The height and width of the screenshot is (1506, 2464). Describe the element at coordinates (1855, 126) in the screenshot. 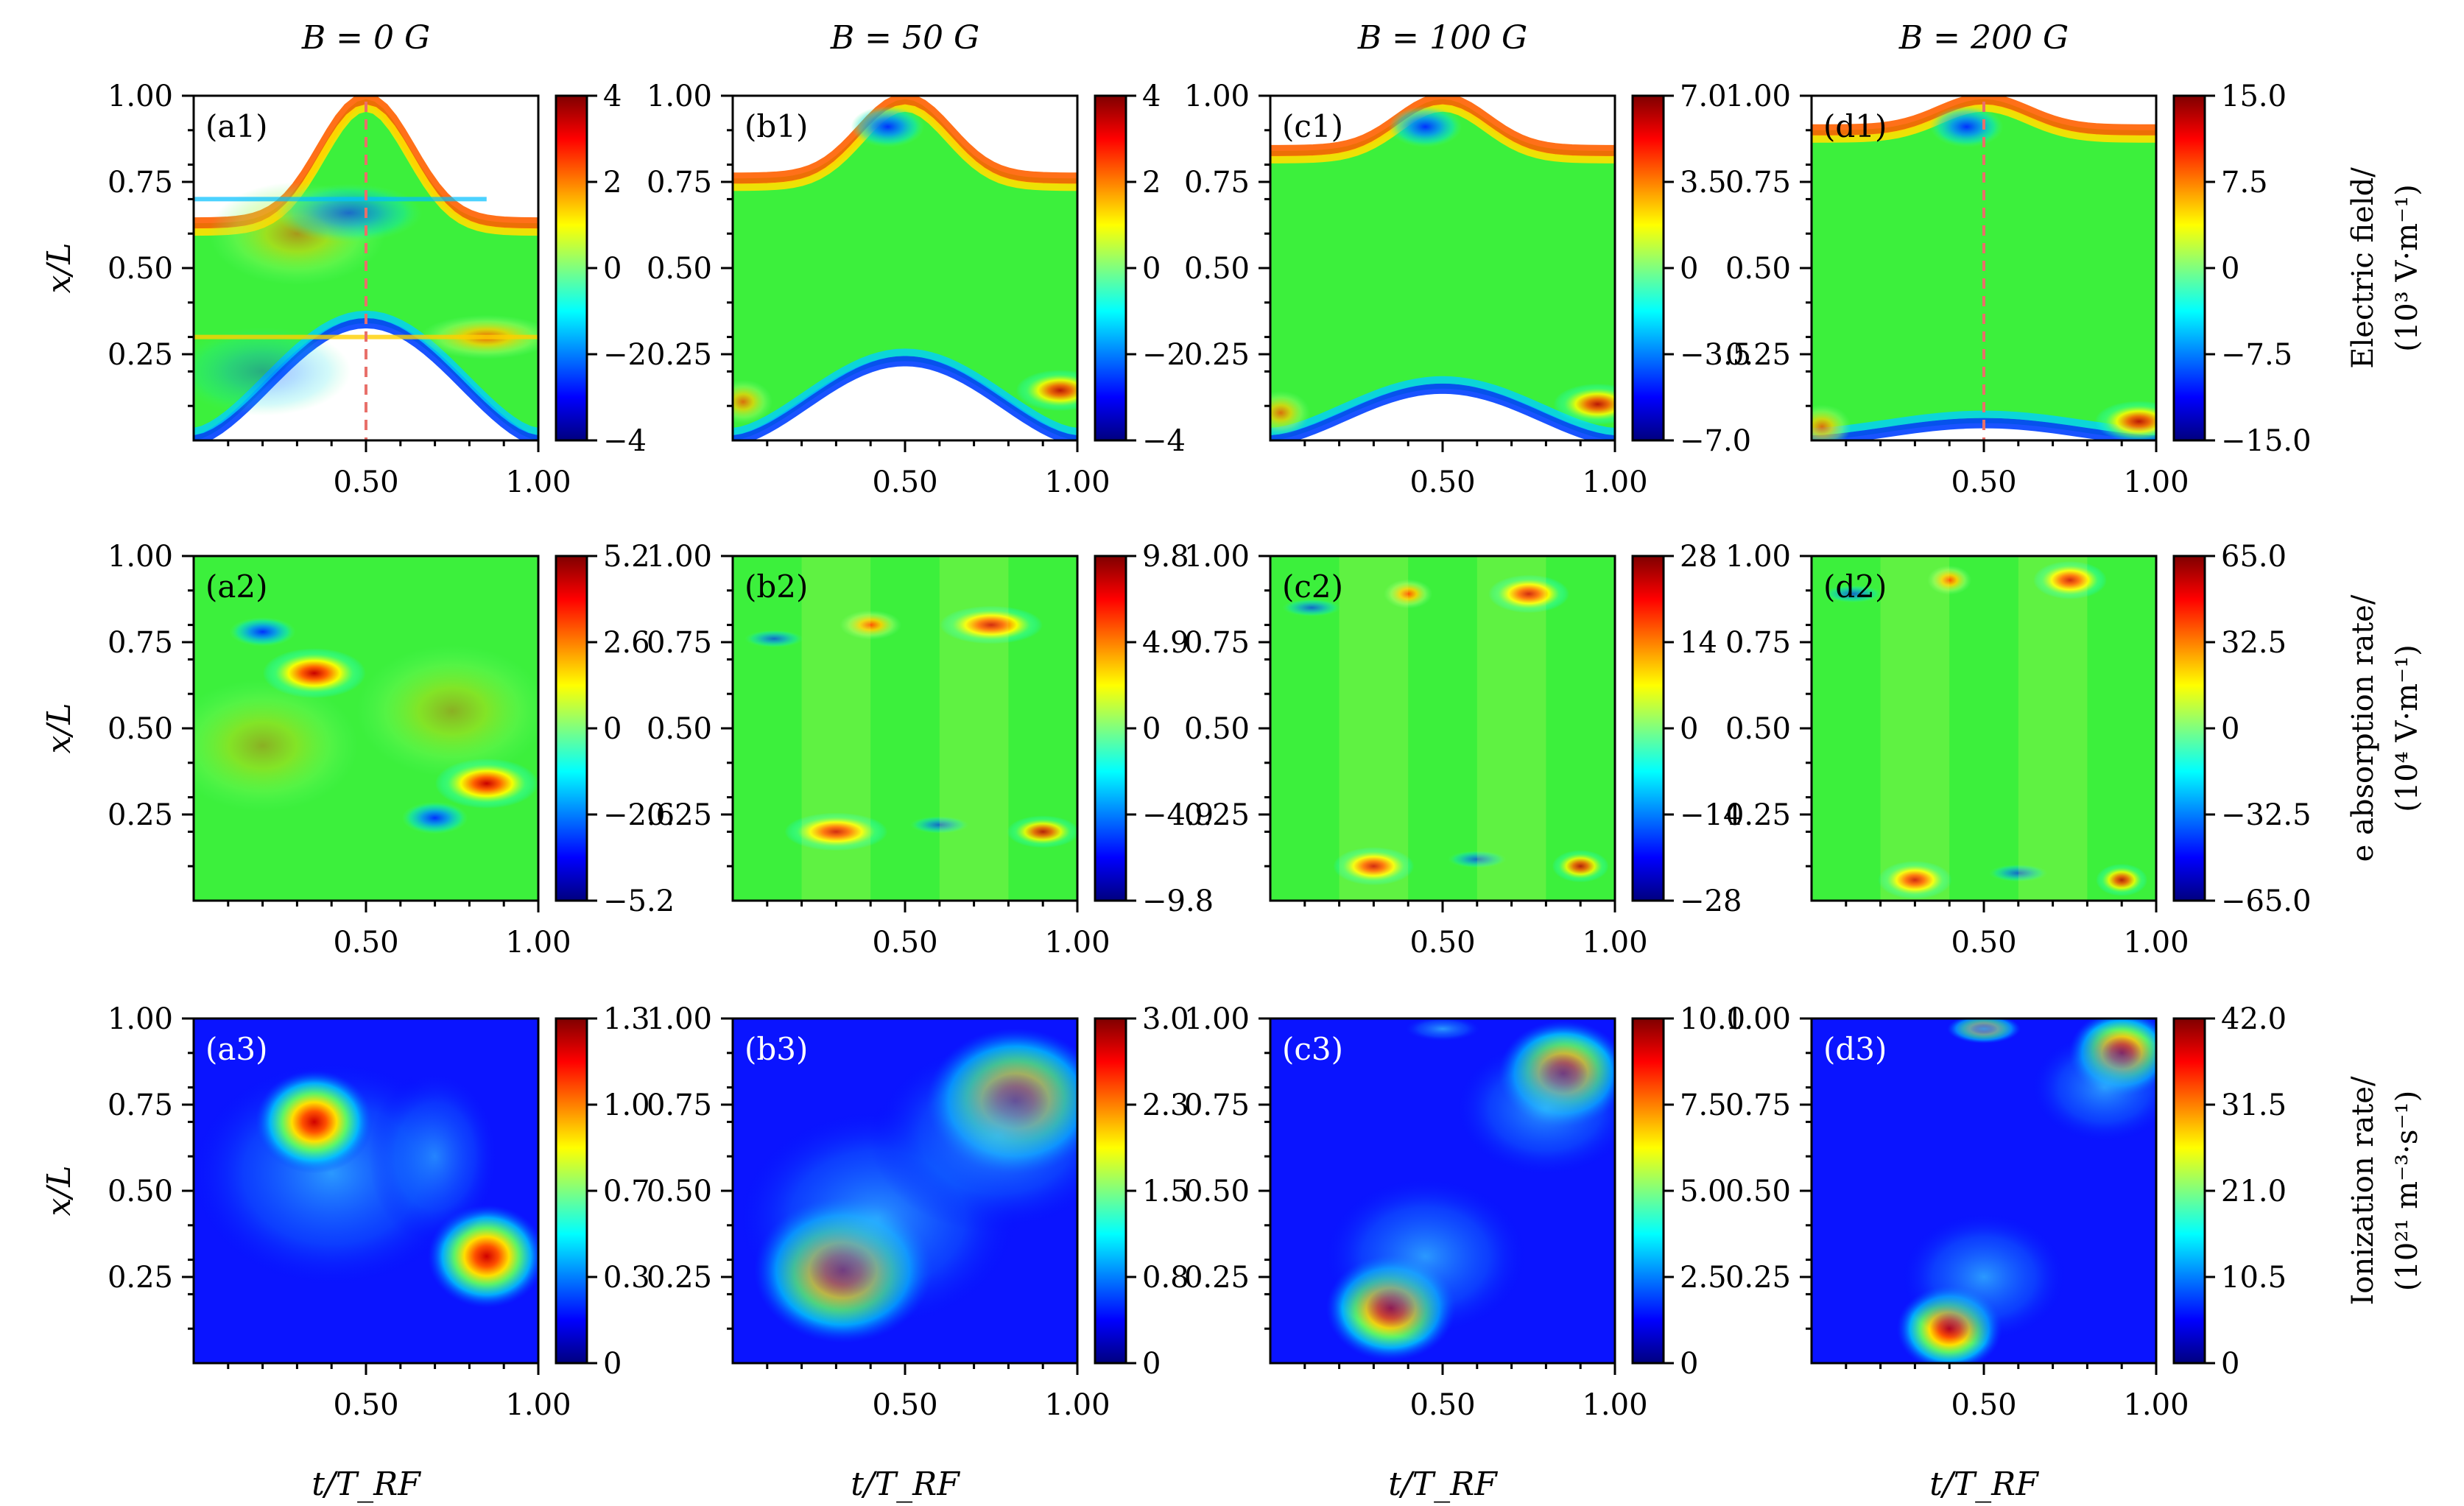

I see `panel-tag: (d1)` at that location.